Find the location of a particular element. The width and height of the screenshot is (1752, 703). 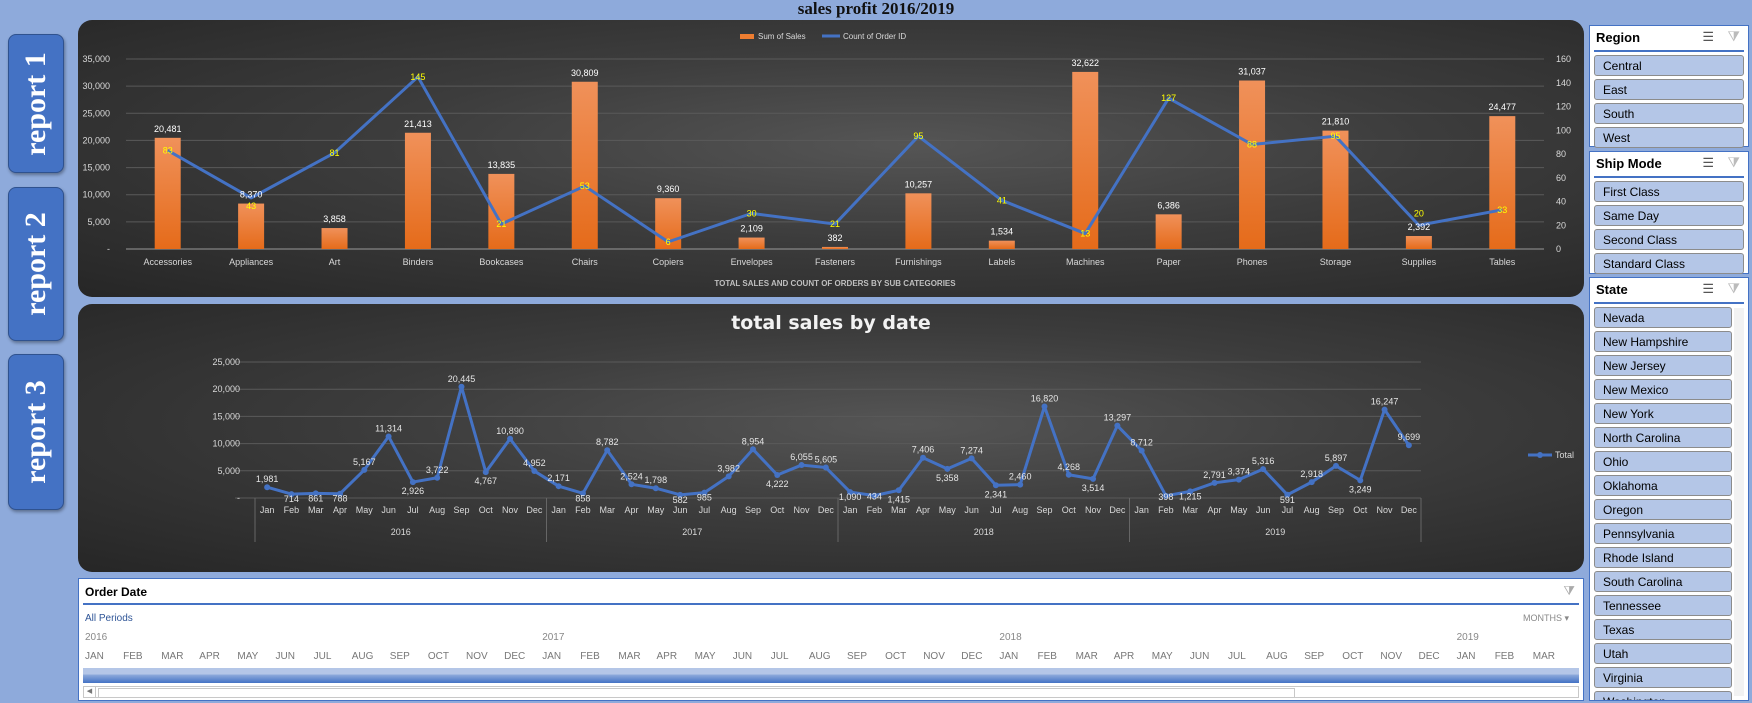

report-2-button: report 2 is located at coordinates (36, 264).